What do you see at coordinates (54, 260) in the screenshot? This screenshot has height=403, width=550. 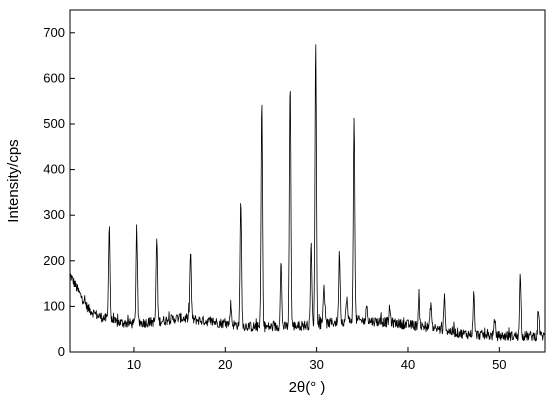 I see `y-tick-label: 200` at bounding box center [54, 260].